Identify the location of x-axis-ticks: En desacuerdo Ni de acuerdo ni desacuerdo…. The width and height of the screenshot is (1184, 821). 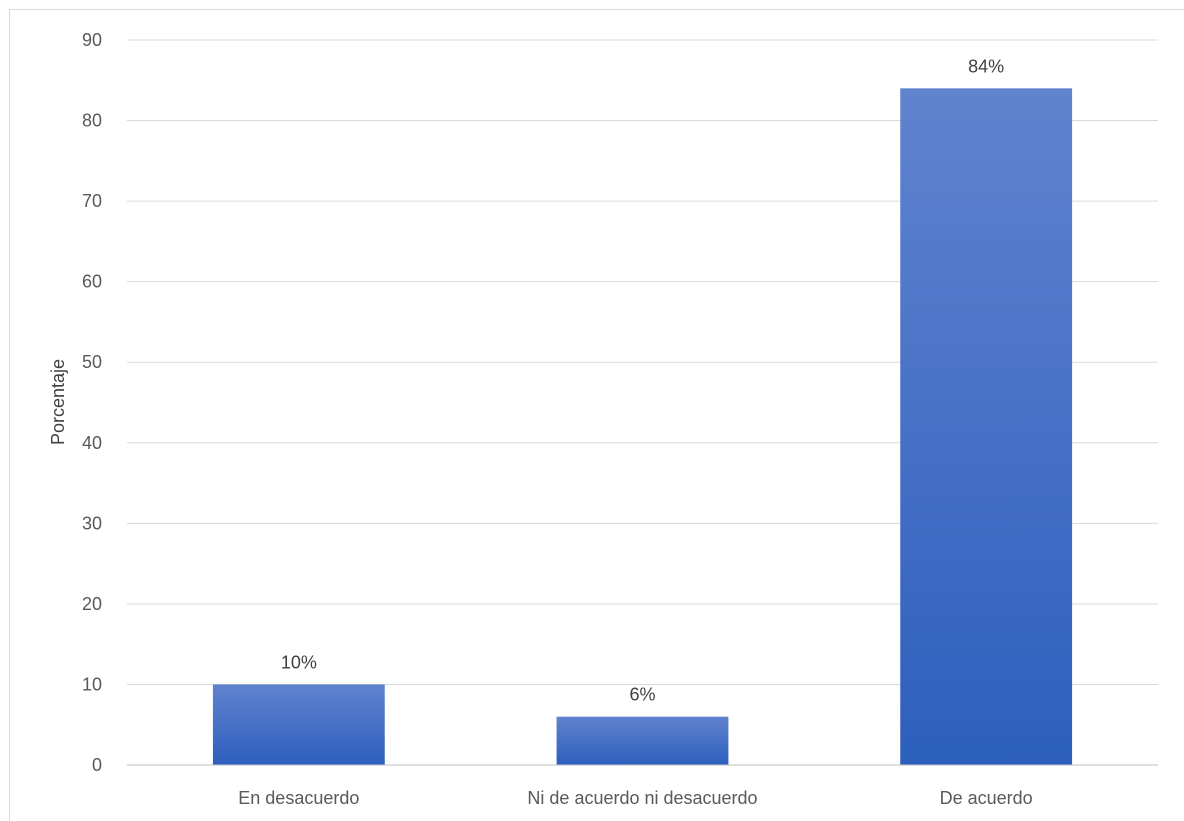
(635, 798).